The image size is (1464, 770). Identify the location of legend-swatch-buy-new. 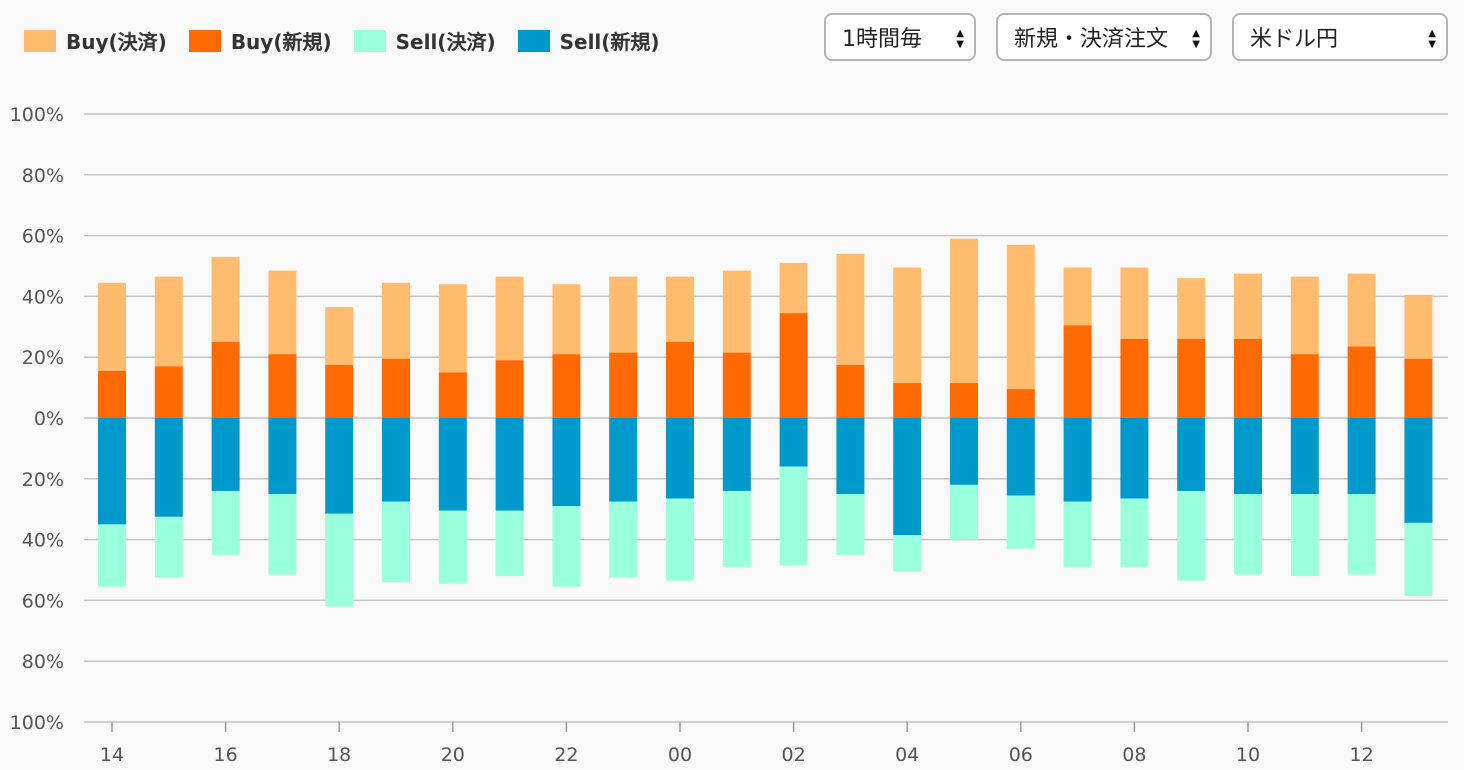
(204, 40).